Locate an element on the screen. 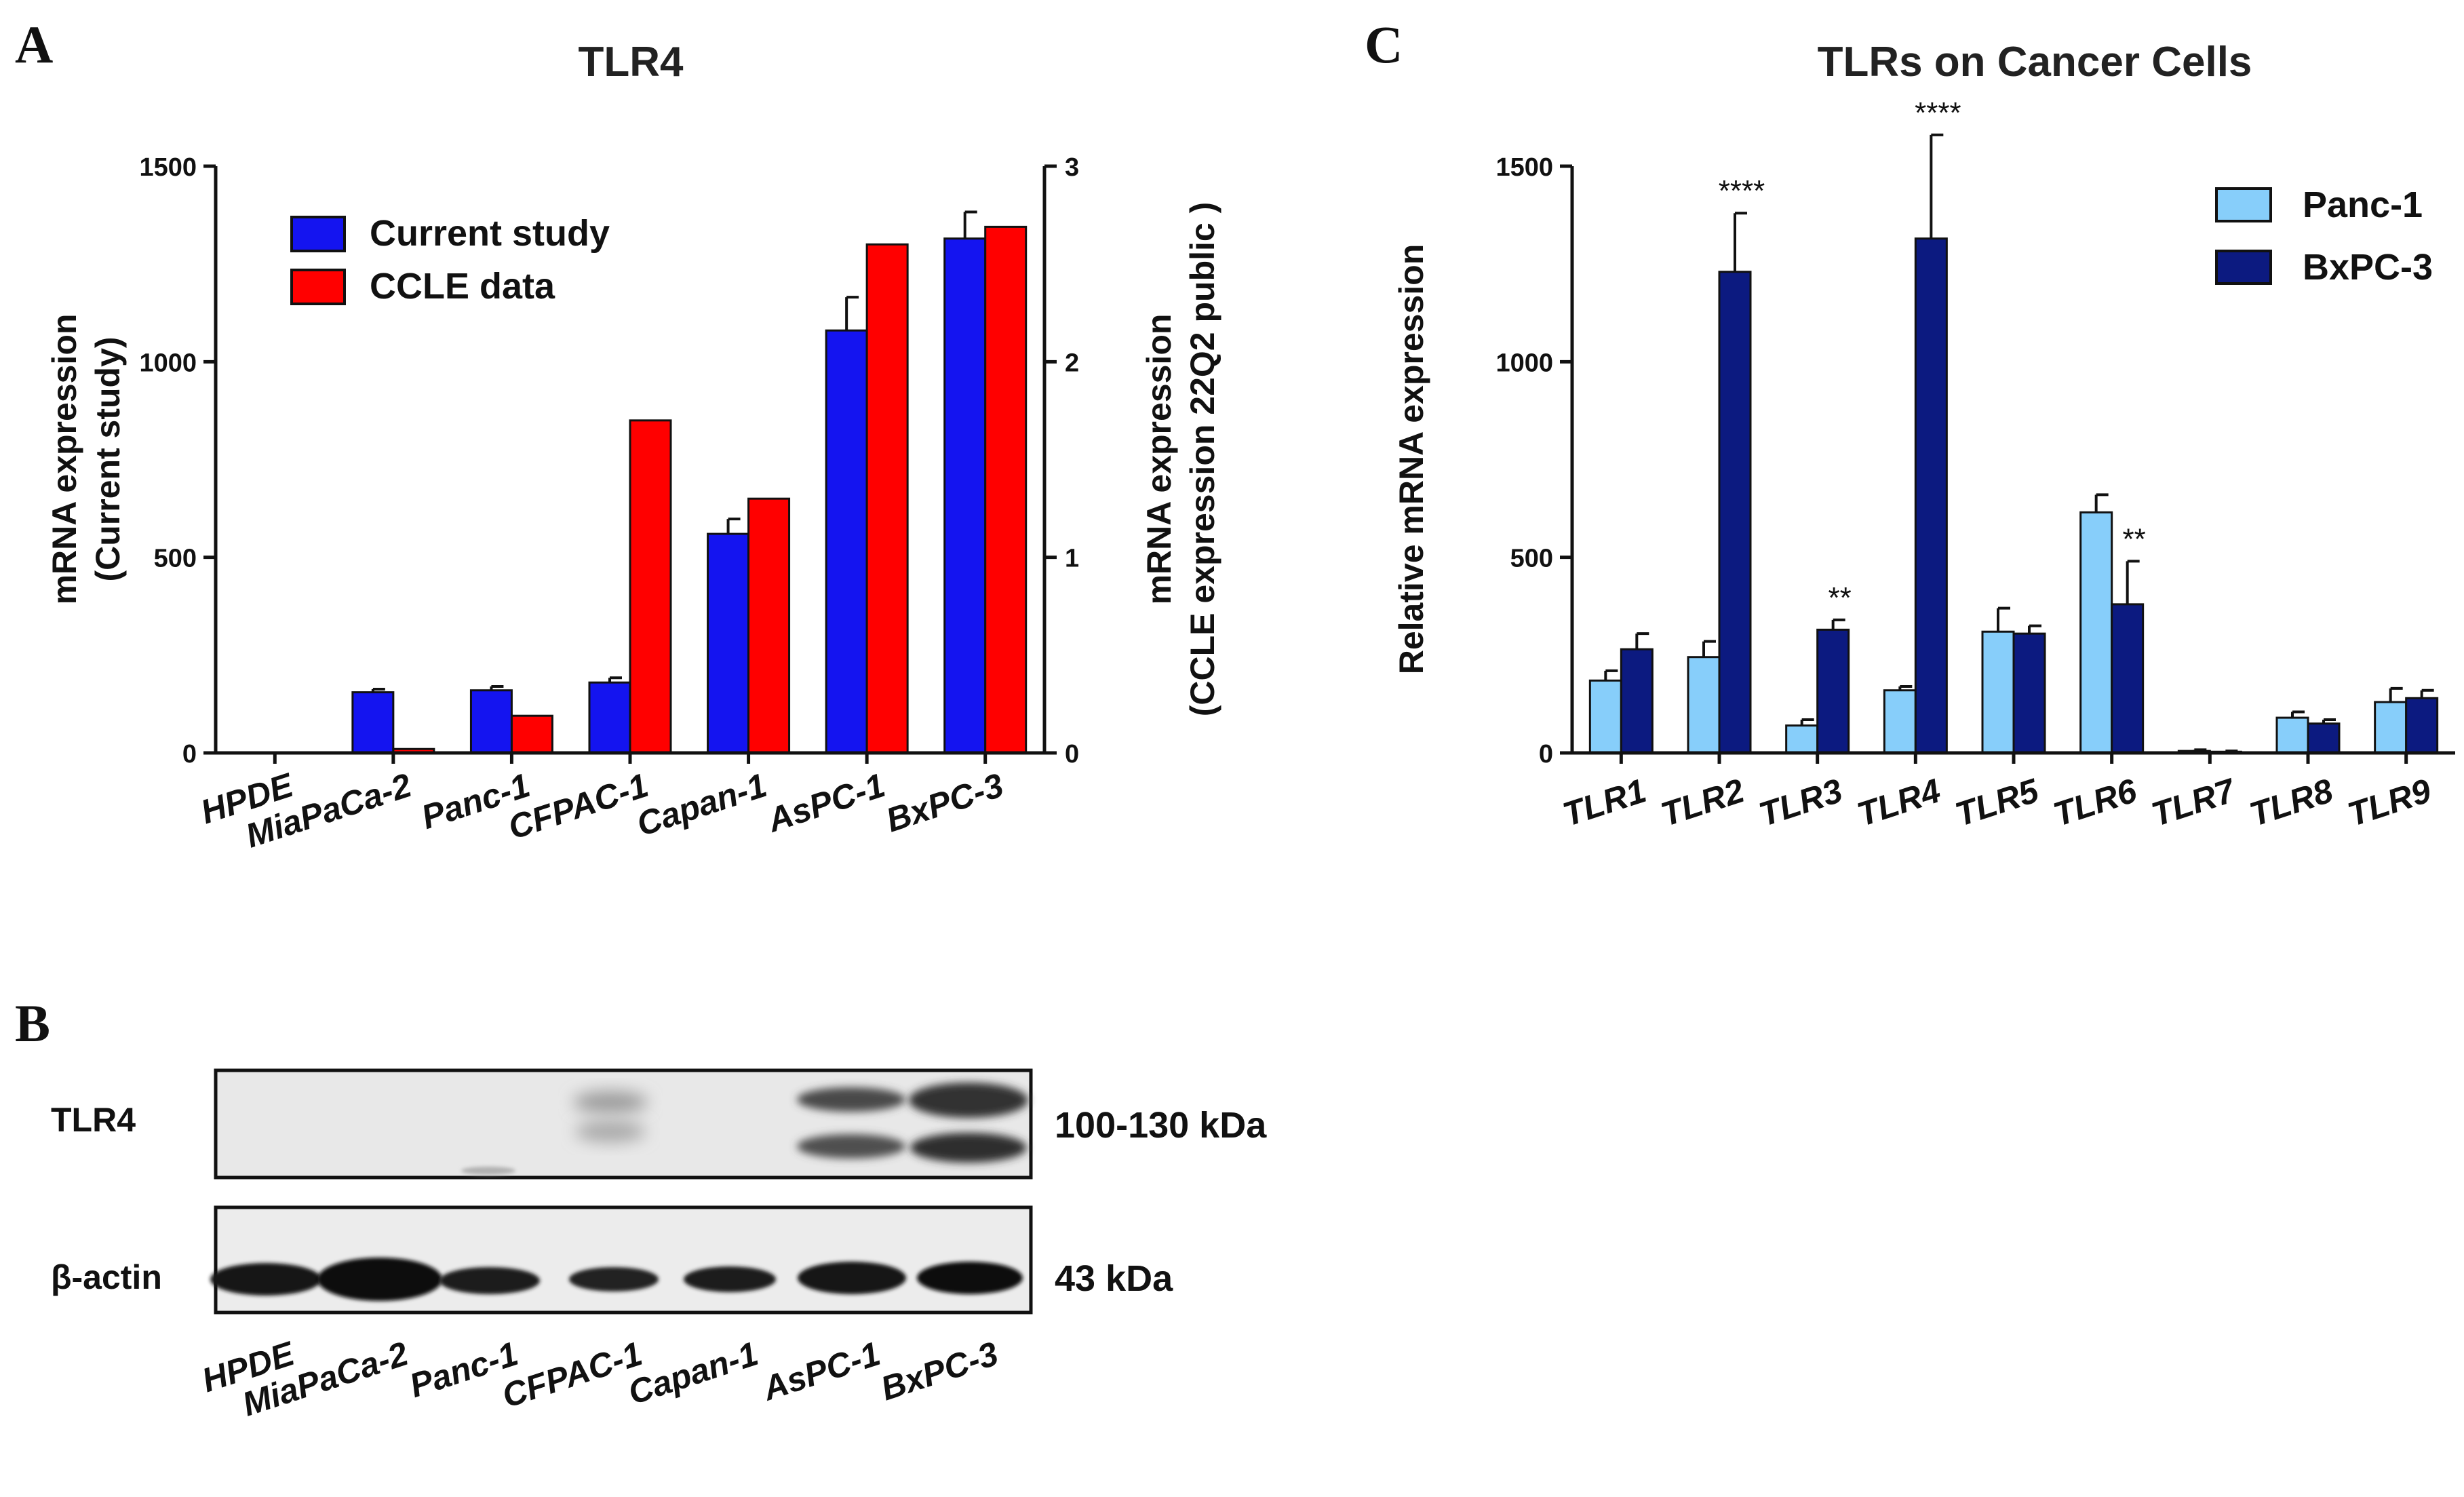 The image size is (2464, 1497). band-actin-hpde is located at coordinates (265, 1279).